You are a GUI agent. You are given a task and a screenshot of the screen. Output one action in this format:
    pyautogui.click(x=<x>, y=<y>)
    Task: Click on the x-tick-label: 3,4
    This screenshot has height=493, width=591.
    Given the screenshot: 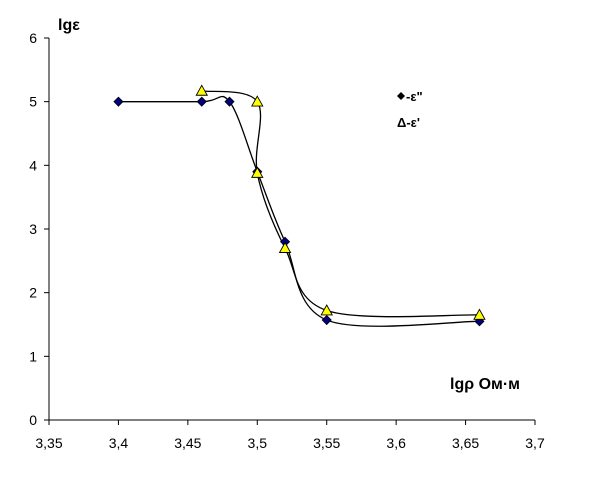 What is the action you would take?
    pyautogui.click(x=119, y=443)
    